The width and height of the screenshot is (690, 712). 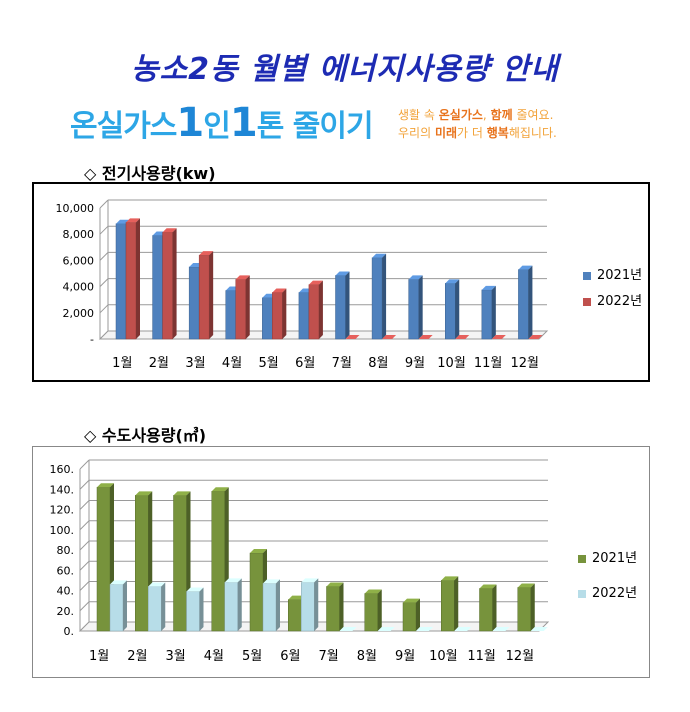 What do you see at coordinates (150, 173) in the screenshot?
I see `electric-section-title: ◇ 전기사용량(kw)` at bounding box center [150, 173].